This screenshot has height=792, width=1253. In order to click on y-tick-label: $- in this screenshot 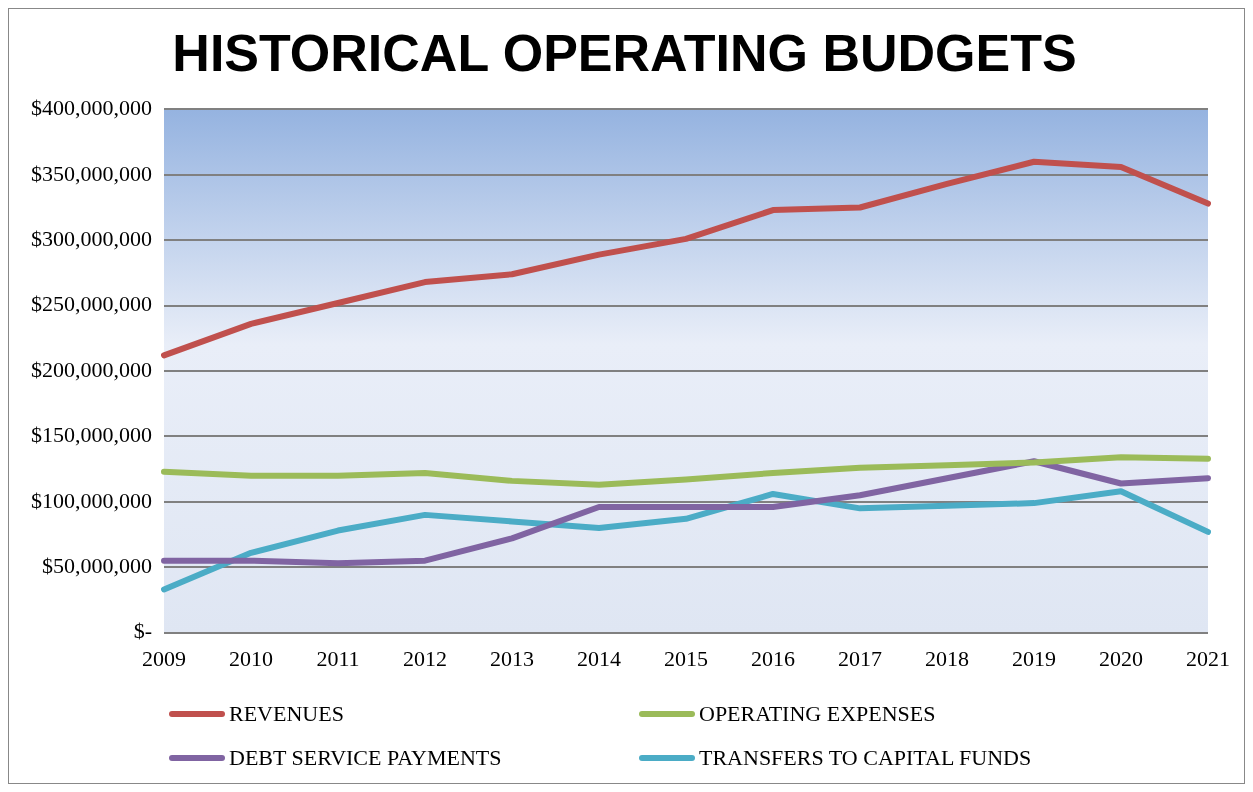, I will do `click(142, 631)`.